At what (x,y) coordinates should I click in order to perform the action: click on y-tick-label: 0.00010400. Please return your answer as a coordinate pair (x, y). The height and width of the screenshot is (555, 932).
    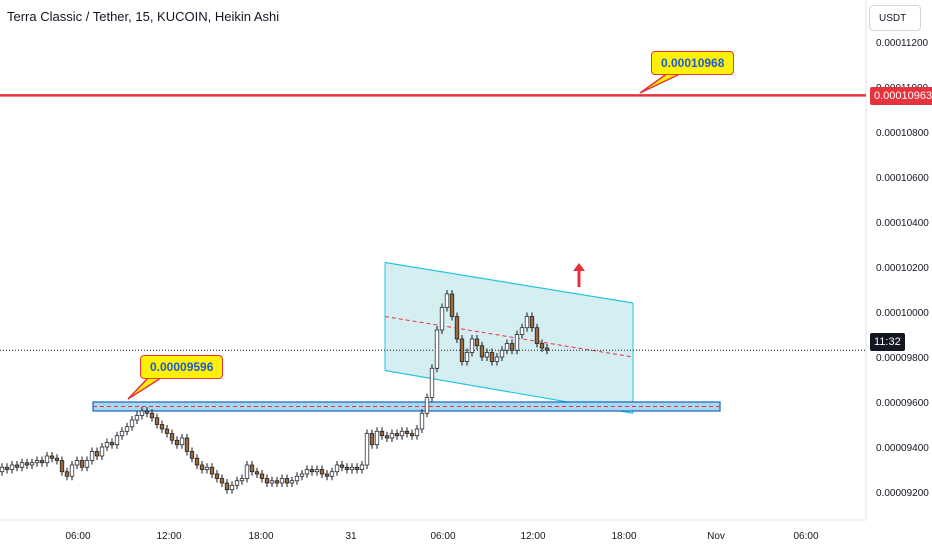
    Looking at the image, I should click on (902, 223).